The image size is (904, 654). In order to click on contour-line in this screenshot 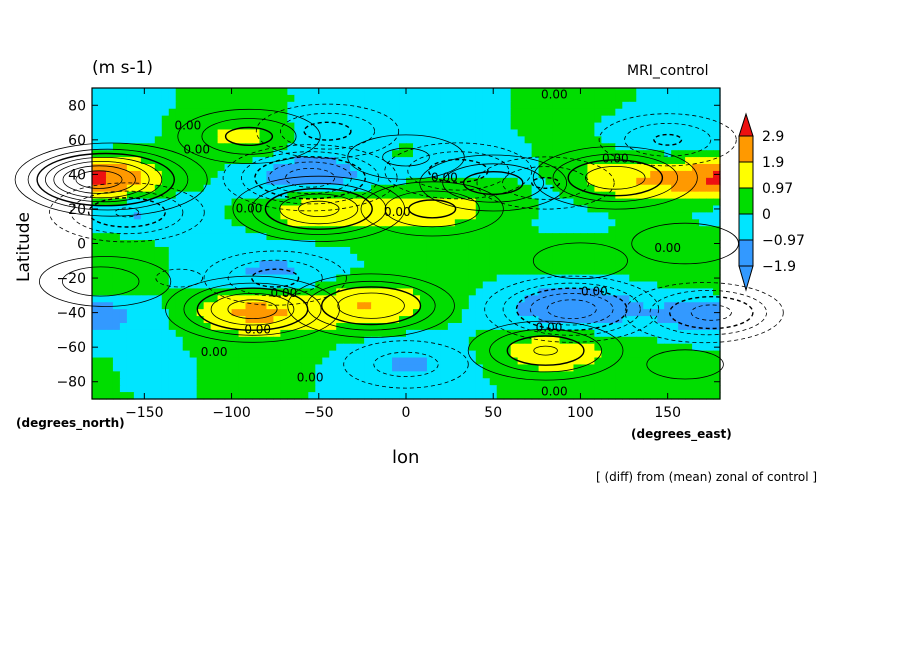, I will do `click(127, 212)`.